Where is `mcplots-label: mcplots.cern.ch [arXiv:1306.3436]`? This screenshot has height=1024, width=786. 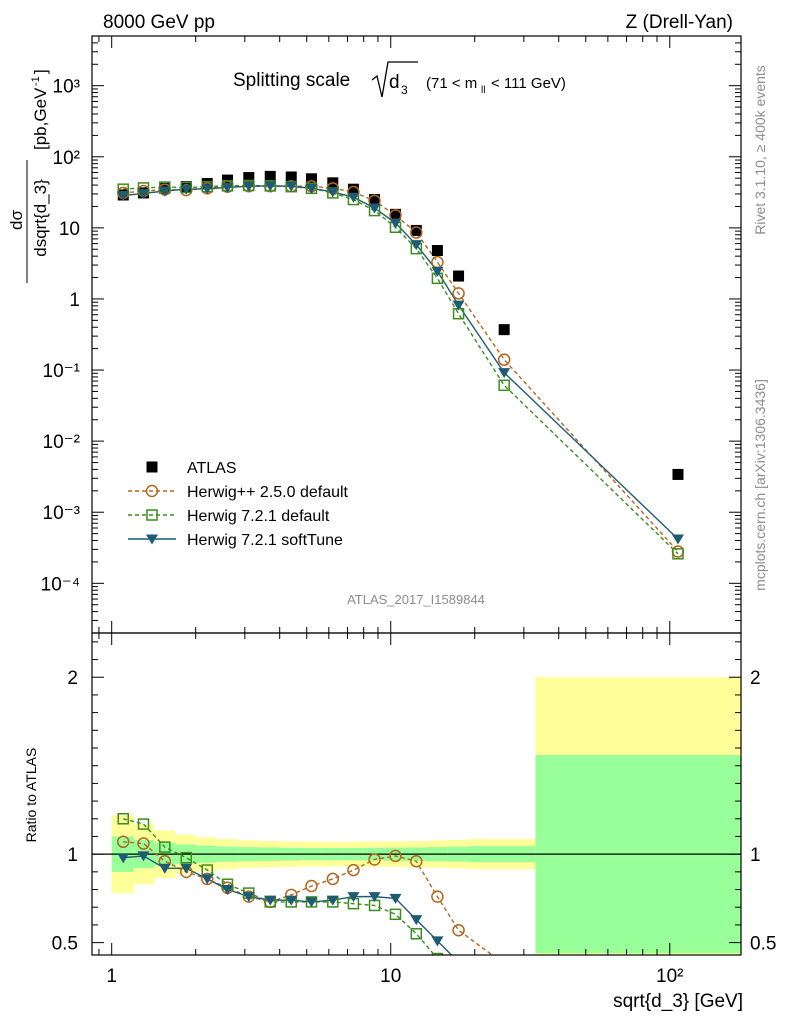
mcplots-label: mcplots.cern.ch [arXiv:1306.3436] is located at coordinates (760, 485).